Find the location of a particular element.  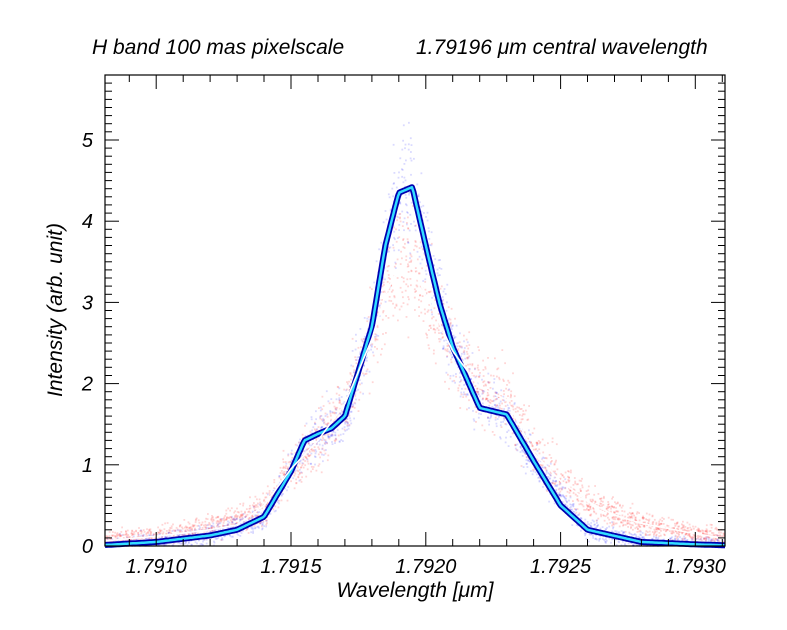

x-tick-label: 1.7930 is located at coordinates (695, 567).